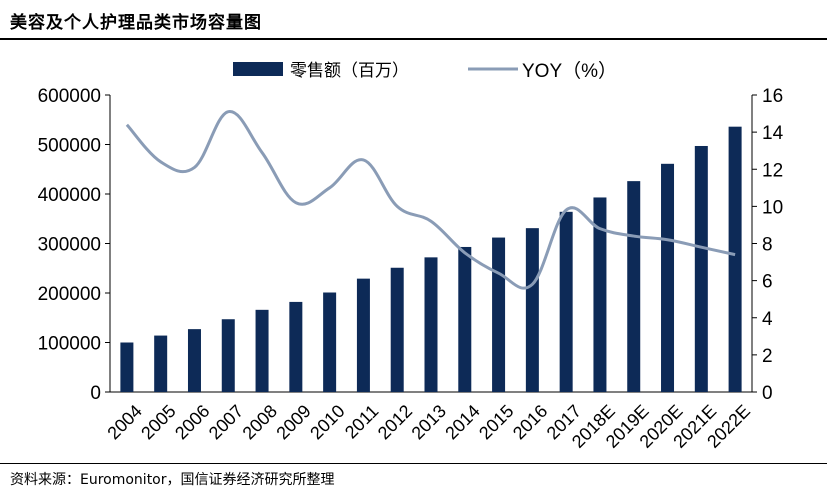 The image size is (827, 493). Describe the element at coordinates (395, 422) in the screenshot. I see `x-tick-label: 2012` at that location.